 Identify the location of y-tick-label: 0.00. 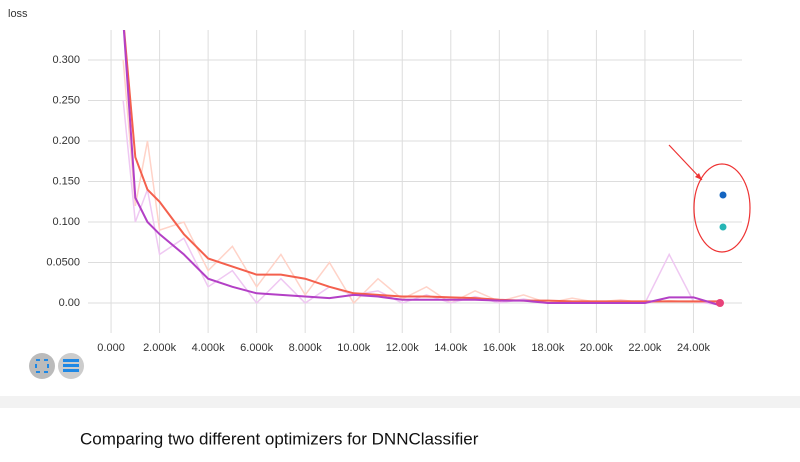
(69, 303).